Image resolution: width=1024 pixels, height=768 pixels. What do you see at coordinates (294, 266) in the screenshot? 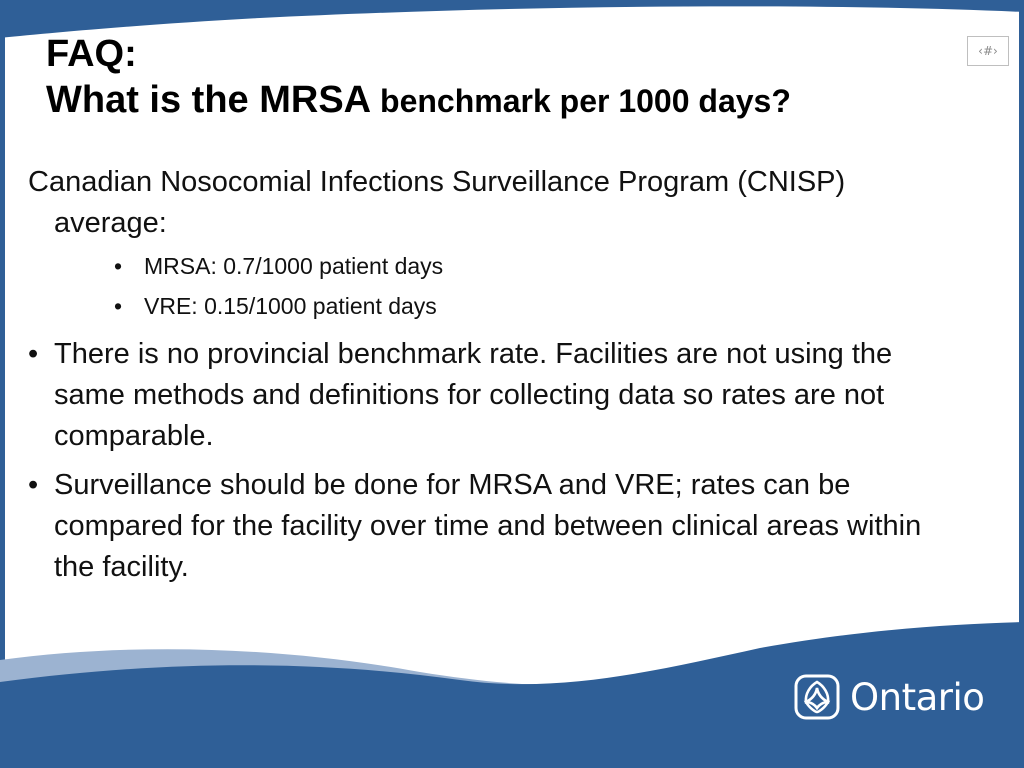
I see `sub-item-mrsa: MRSA: 0.7/1000 patient days` at bounding box center [294, 266].